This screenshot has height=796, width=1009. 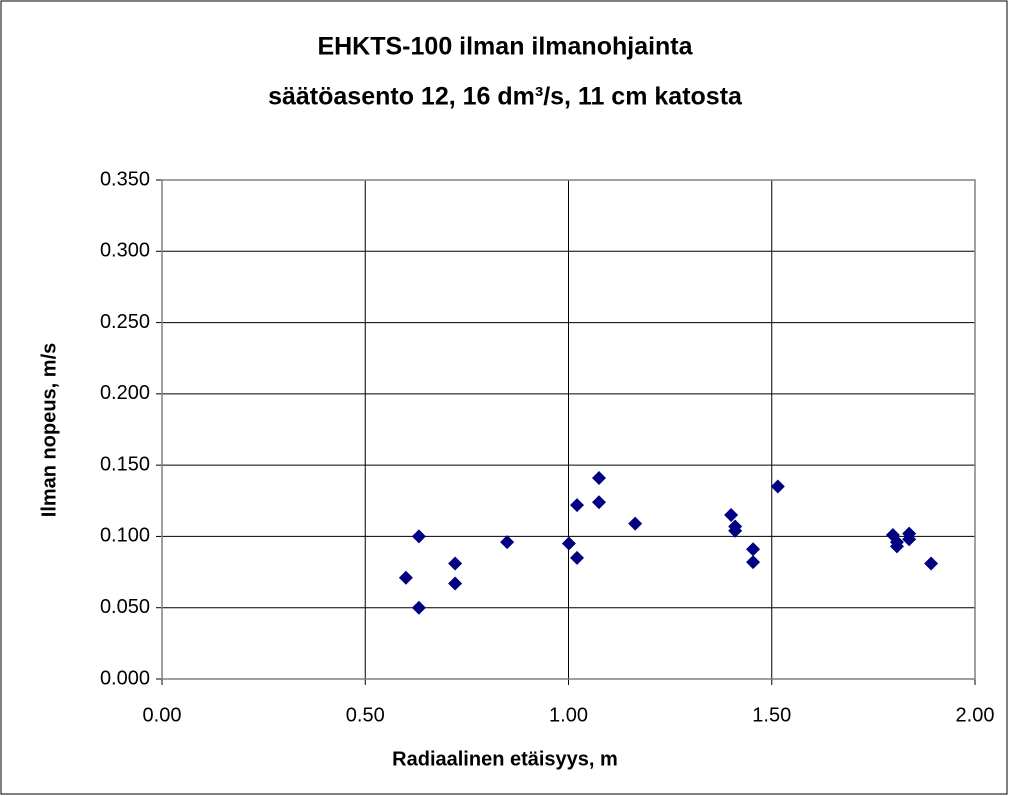 What do you see at coordinates (125, 322) in the screenshot?
I see `y-tick-label: 0.250` at bounding box center [125, 322].